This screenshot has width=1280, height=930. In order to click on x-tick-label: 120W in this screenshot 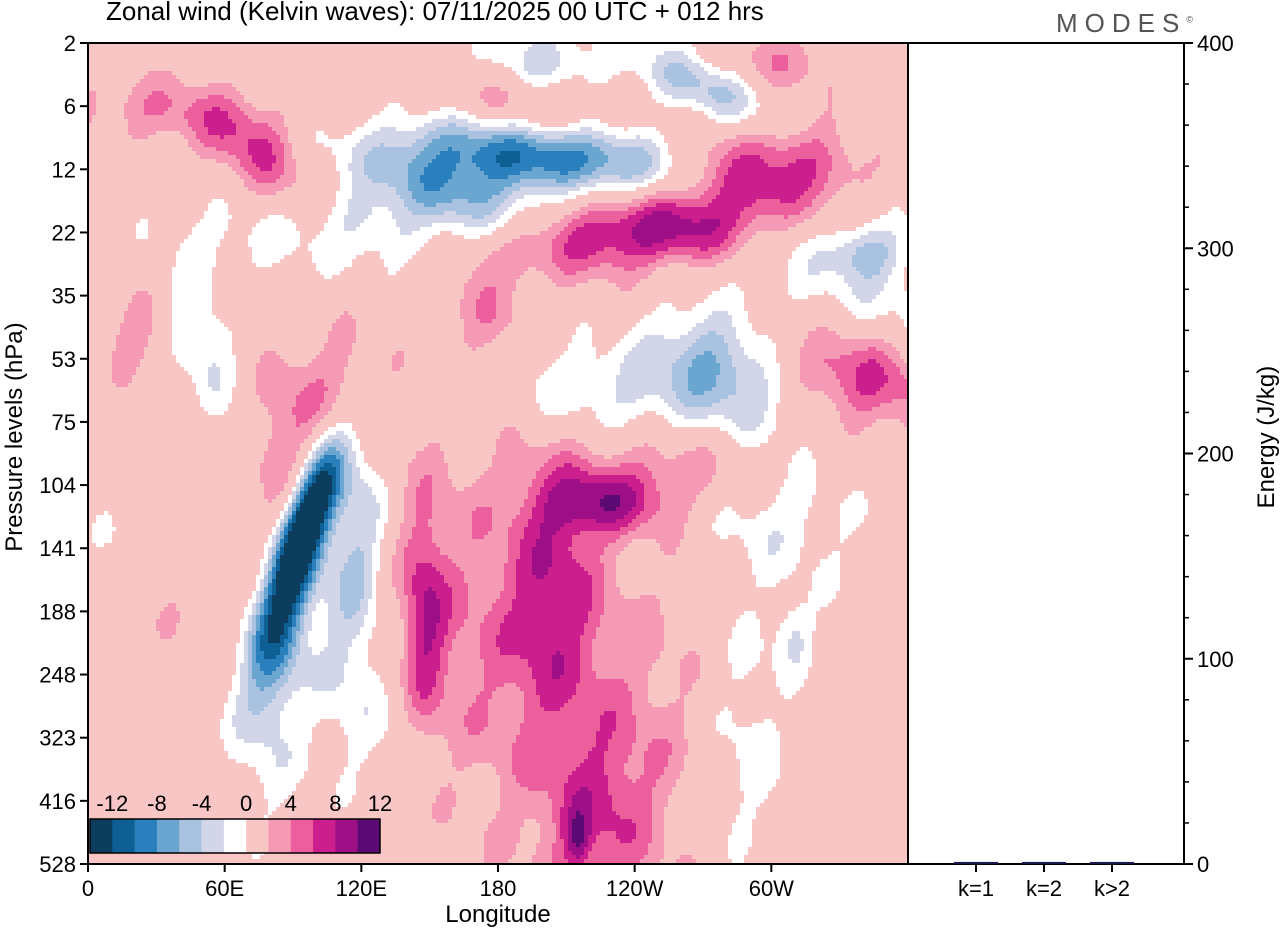, I will do `click(635, 888)`.